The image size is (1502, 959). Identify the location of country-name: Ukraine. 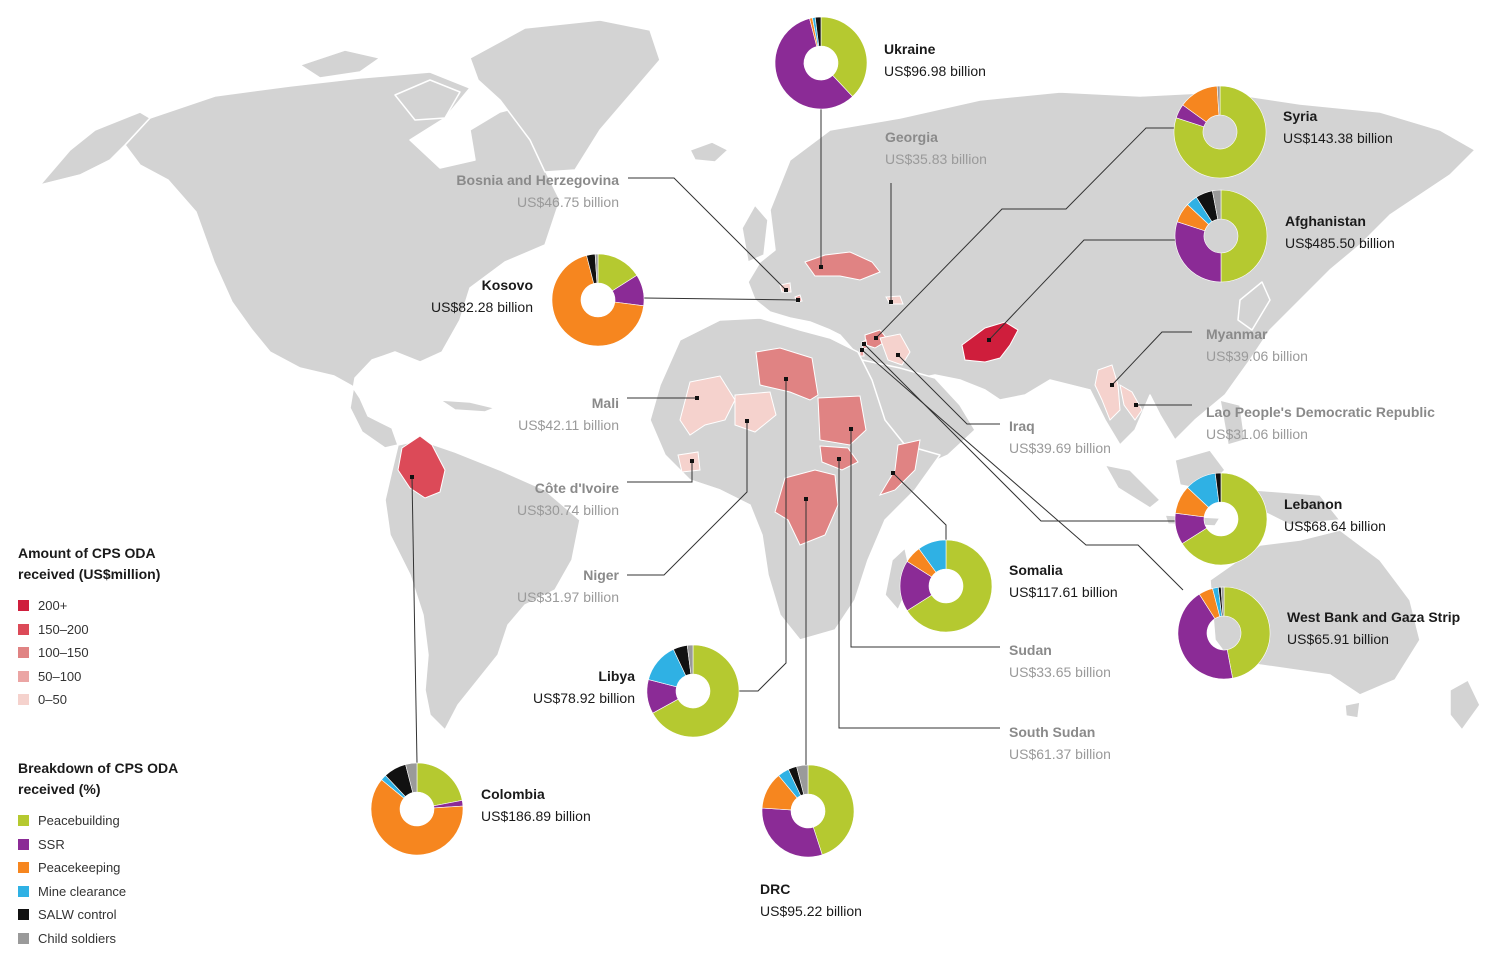
(910, 49).